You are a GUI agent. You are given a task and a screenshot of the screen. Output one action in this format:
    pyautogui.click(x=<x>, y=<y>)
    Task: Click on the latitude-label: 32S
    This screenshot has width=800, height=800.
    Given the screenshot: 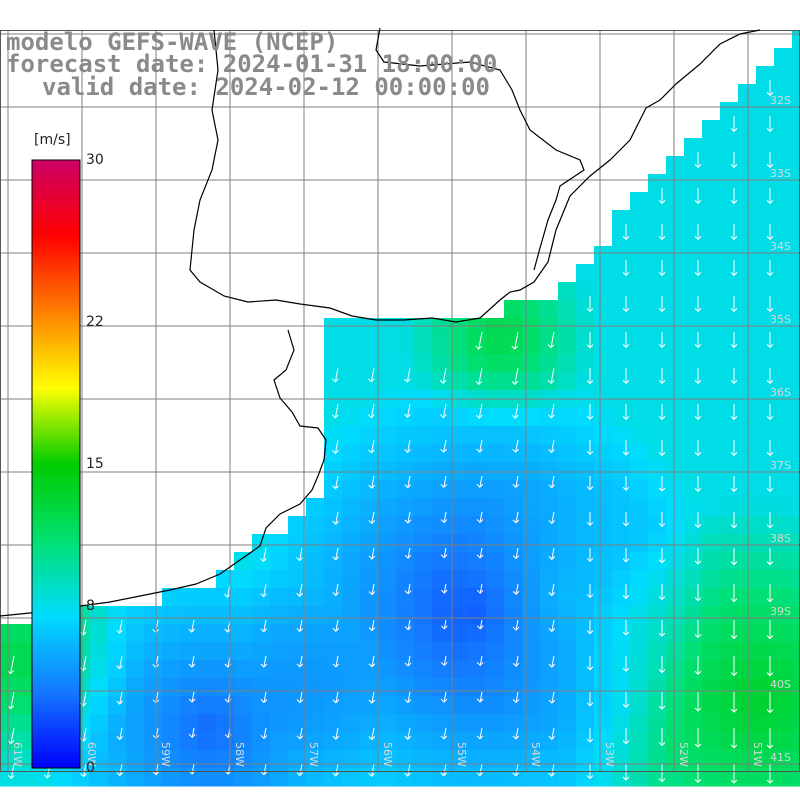 What is the action you would take?
    pyautogui.click(x=780, y=100)
    